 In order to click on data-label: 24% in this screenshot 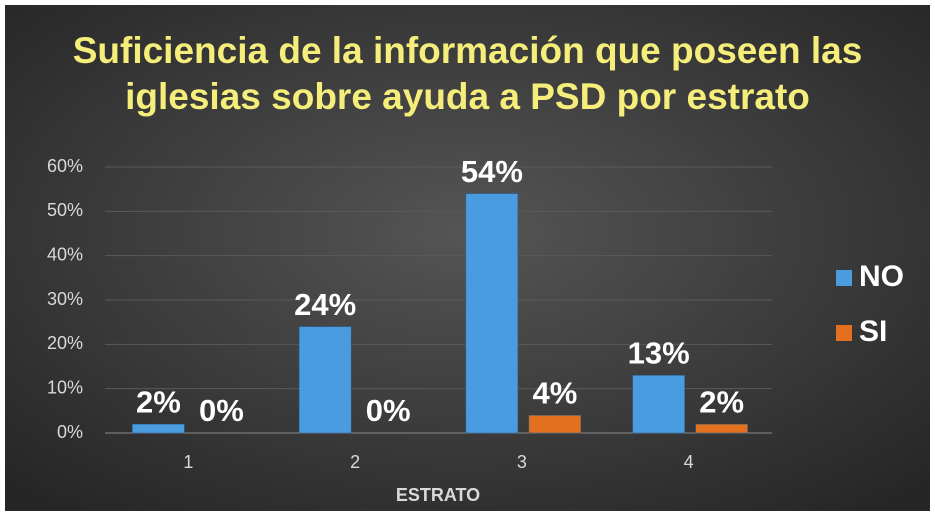, I will do `click(325, 304)`.